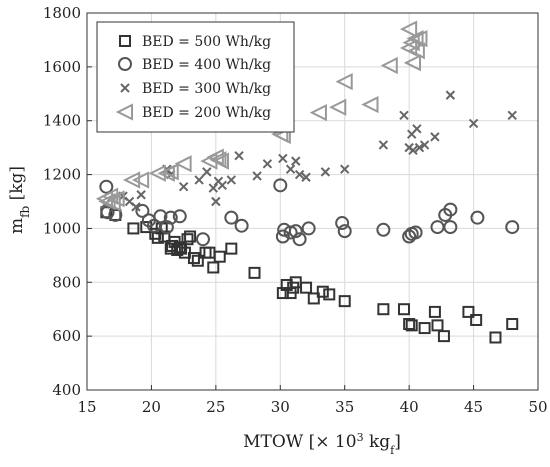  What do you see at coordinates (344, 407) in the screenshot?
I see `x-tick-label: 35` at bounding box center [344, 407].